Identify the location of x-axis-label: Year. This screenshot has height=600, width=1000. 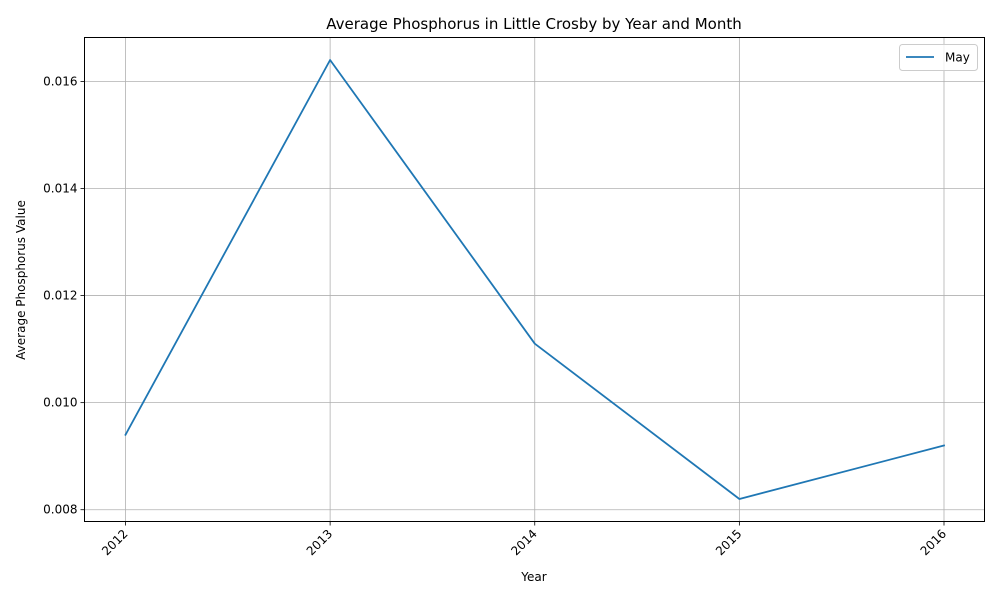
(533, 577).